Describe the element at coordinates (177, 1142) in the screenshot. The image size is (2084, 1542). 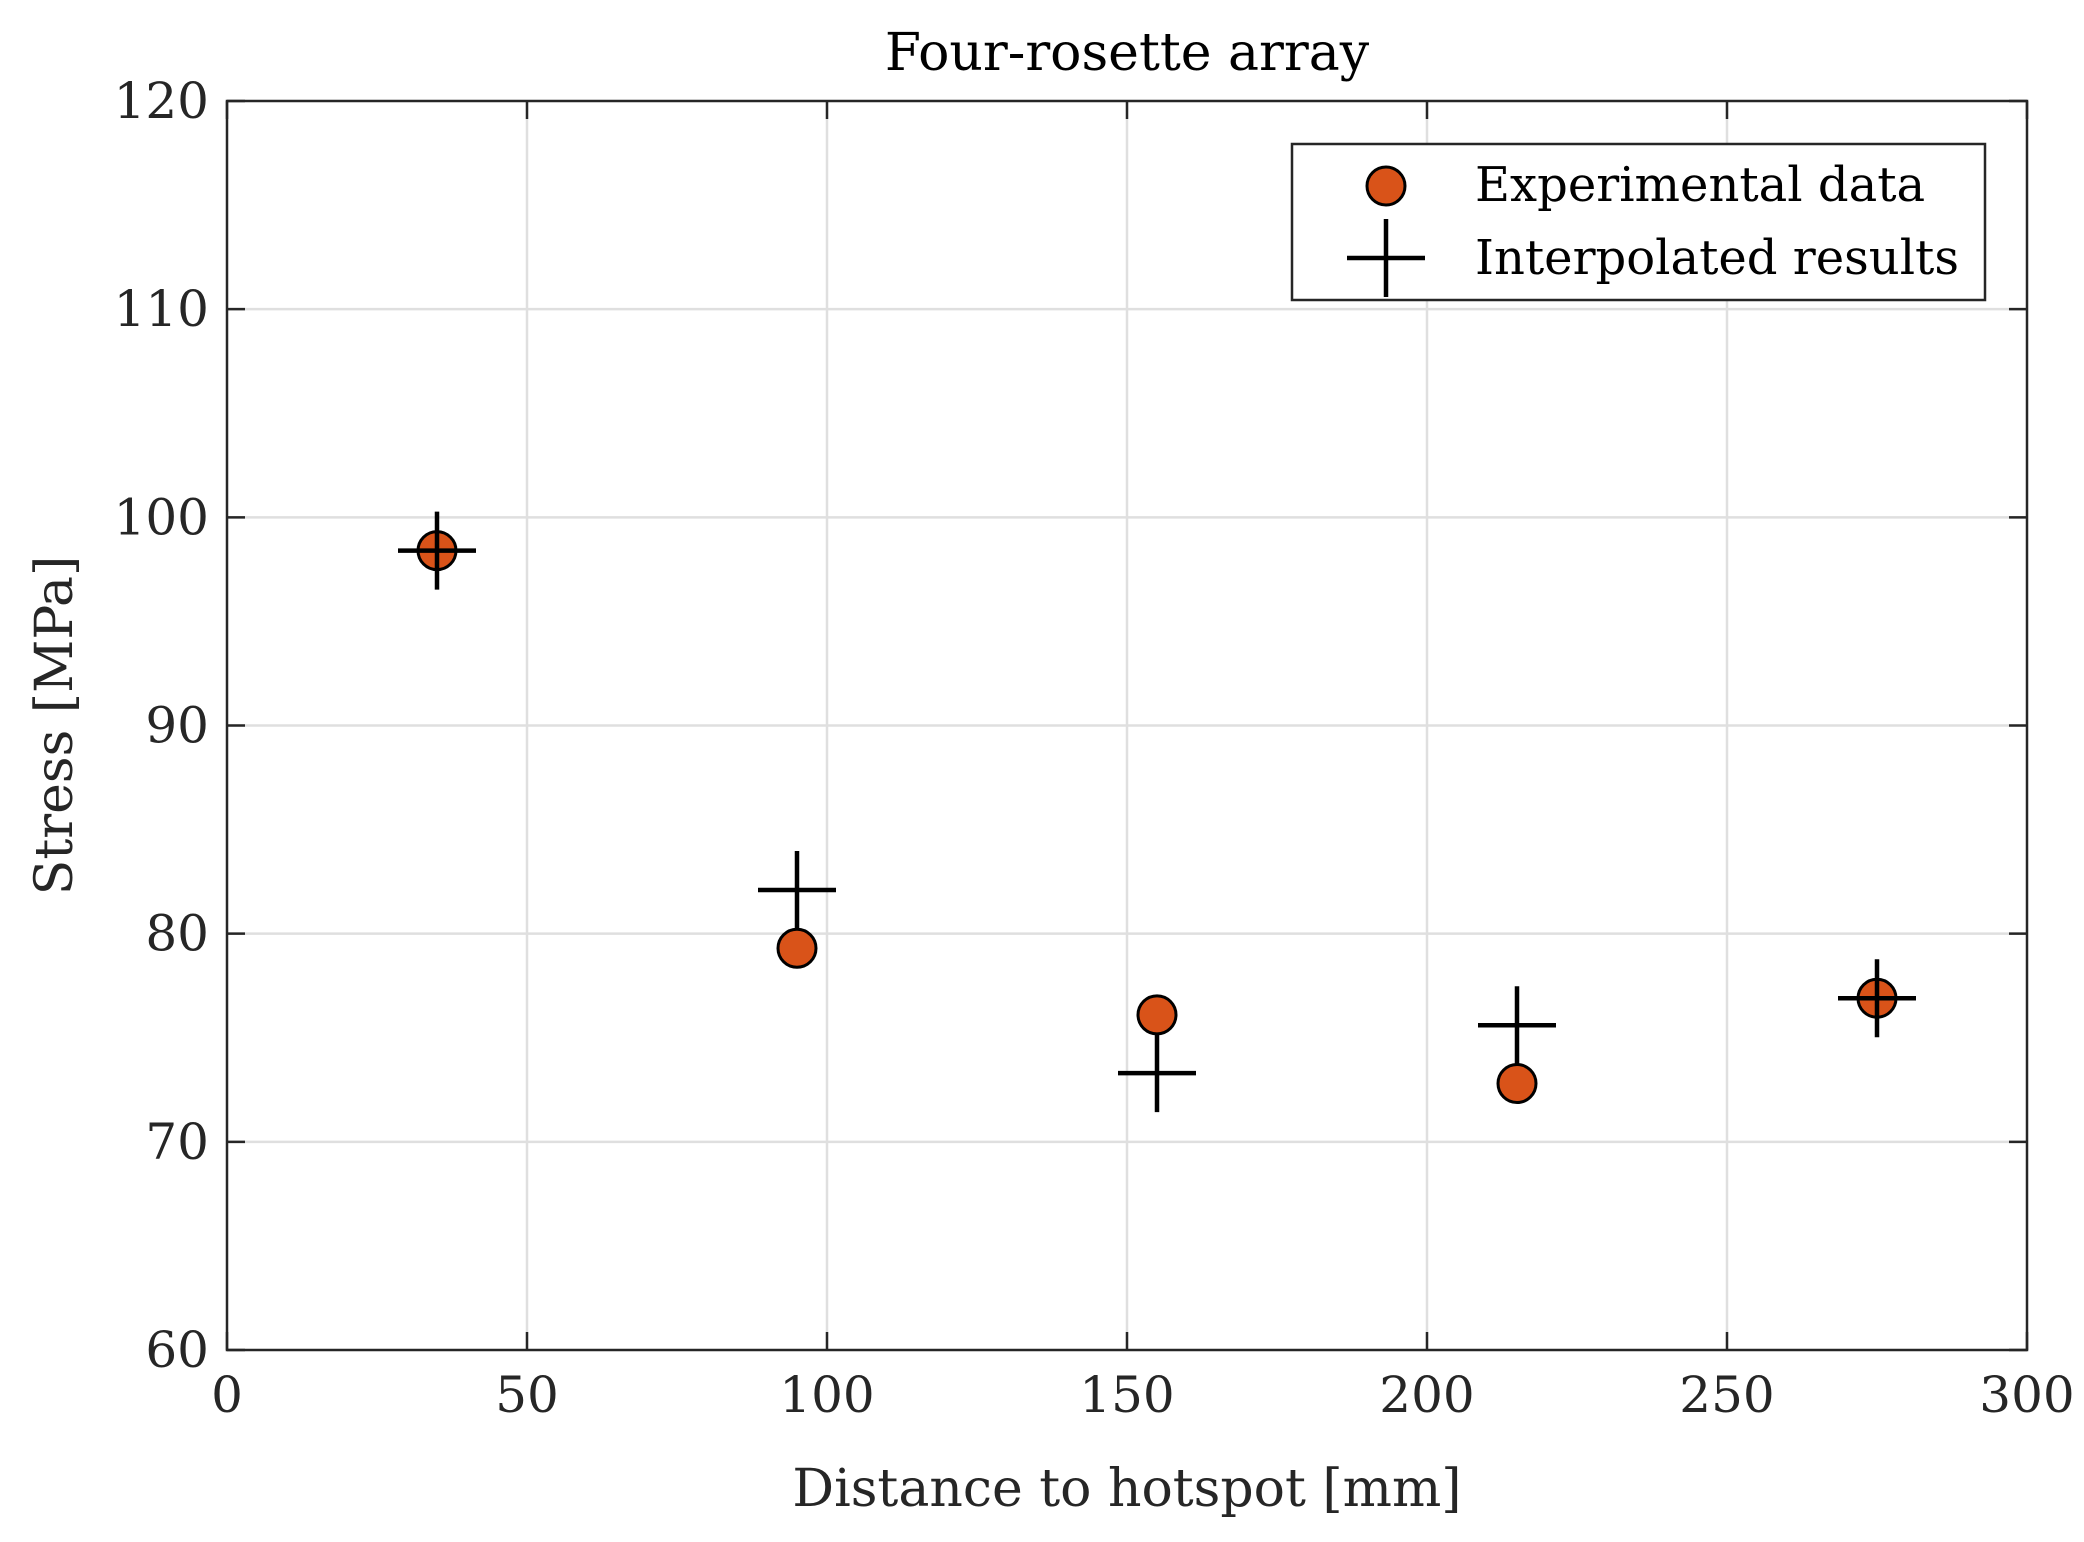
I see `y-tick-label: 70` at that location.